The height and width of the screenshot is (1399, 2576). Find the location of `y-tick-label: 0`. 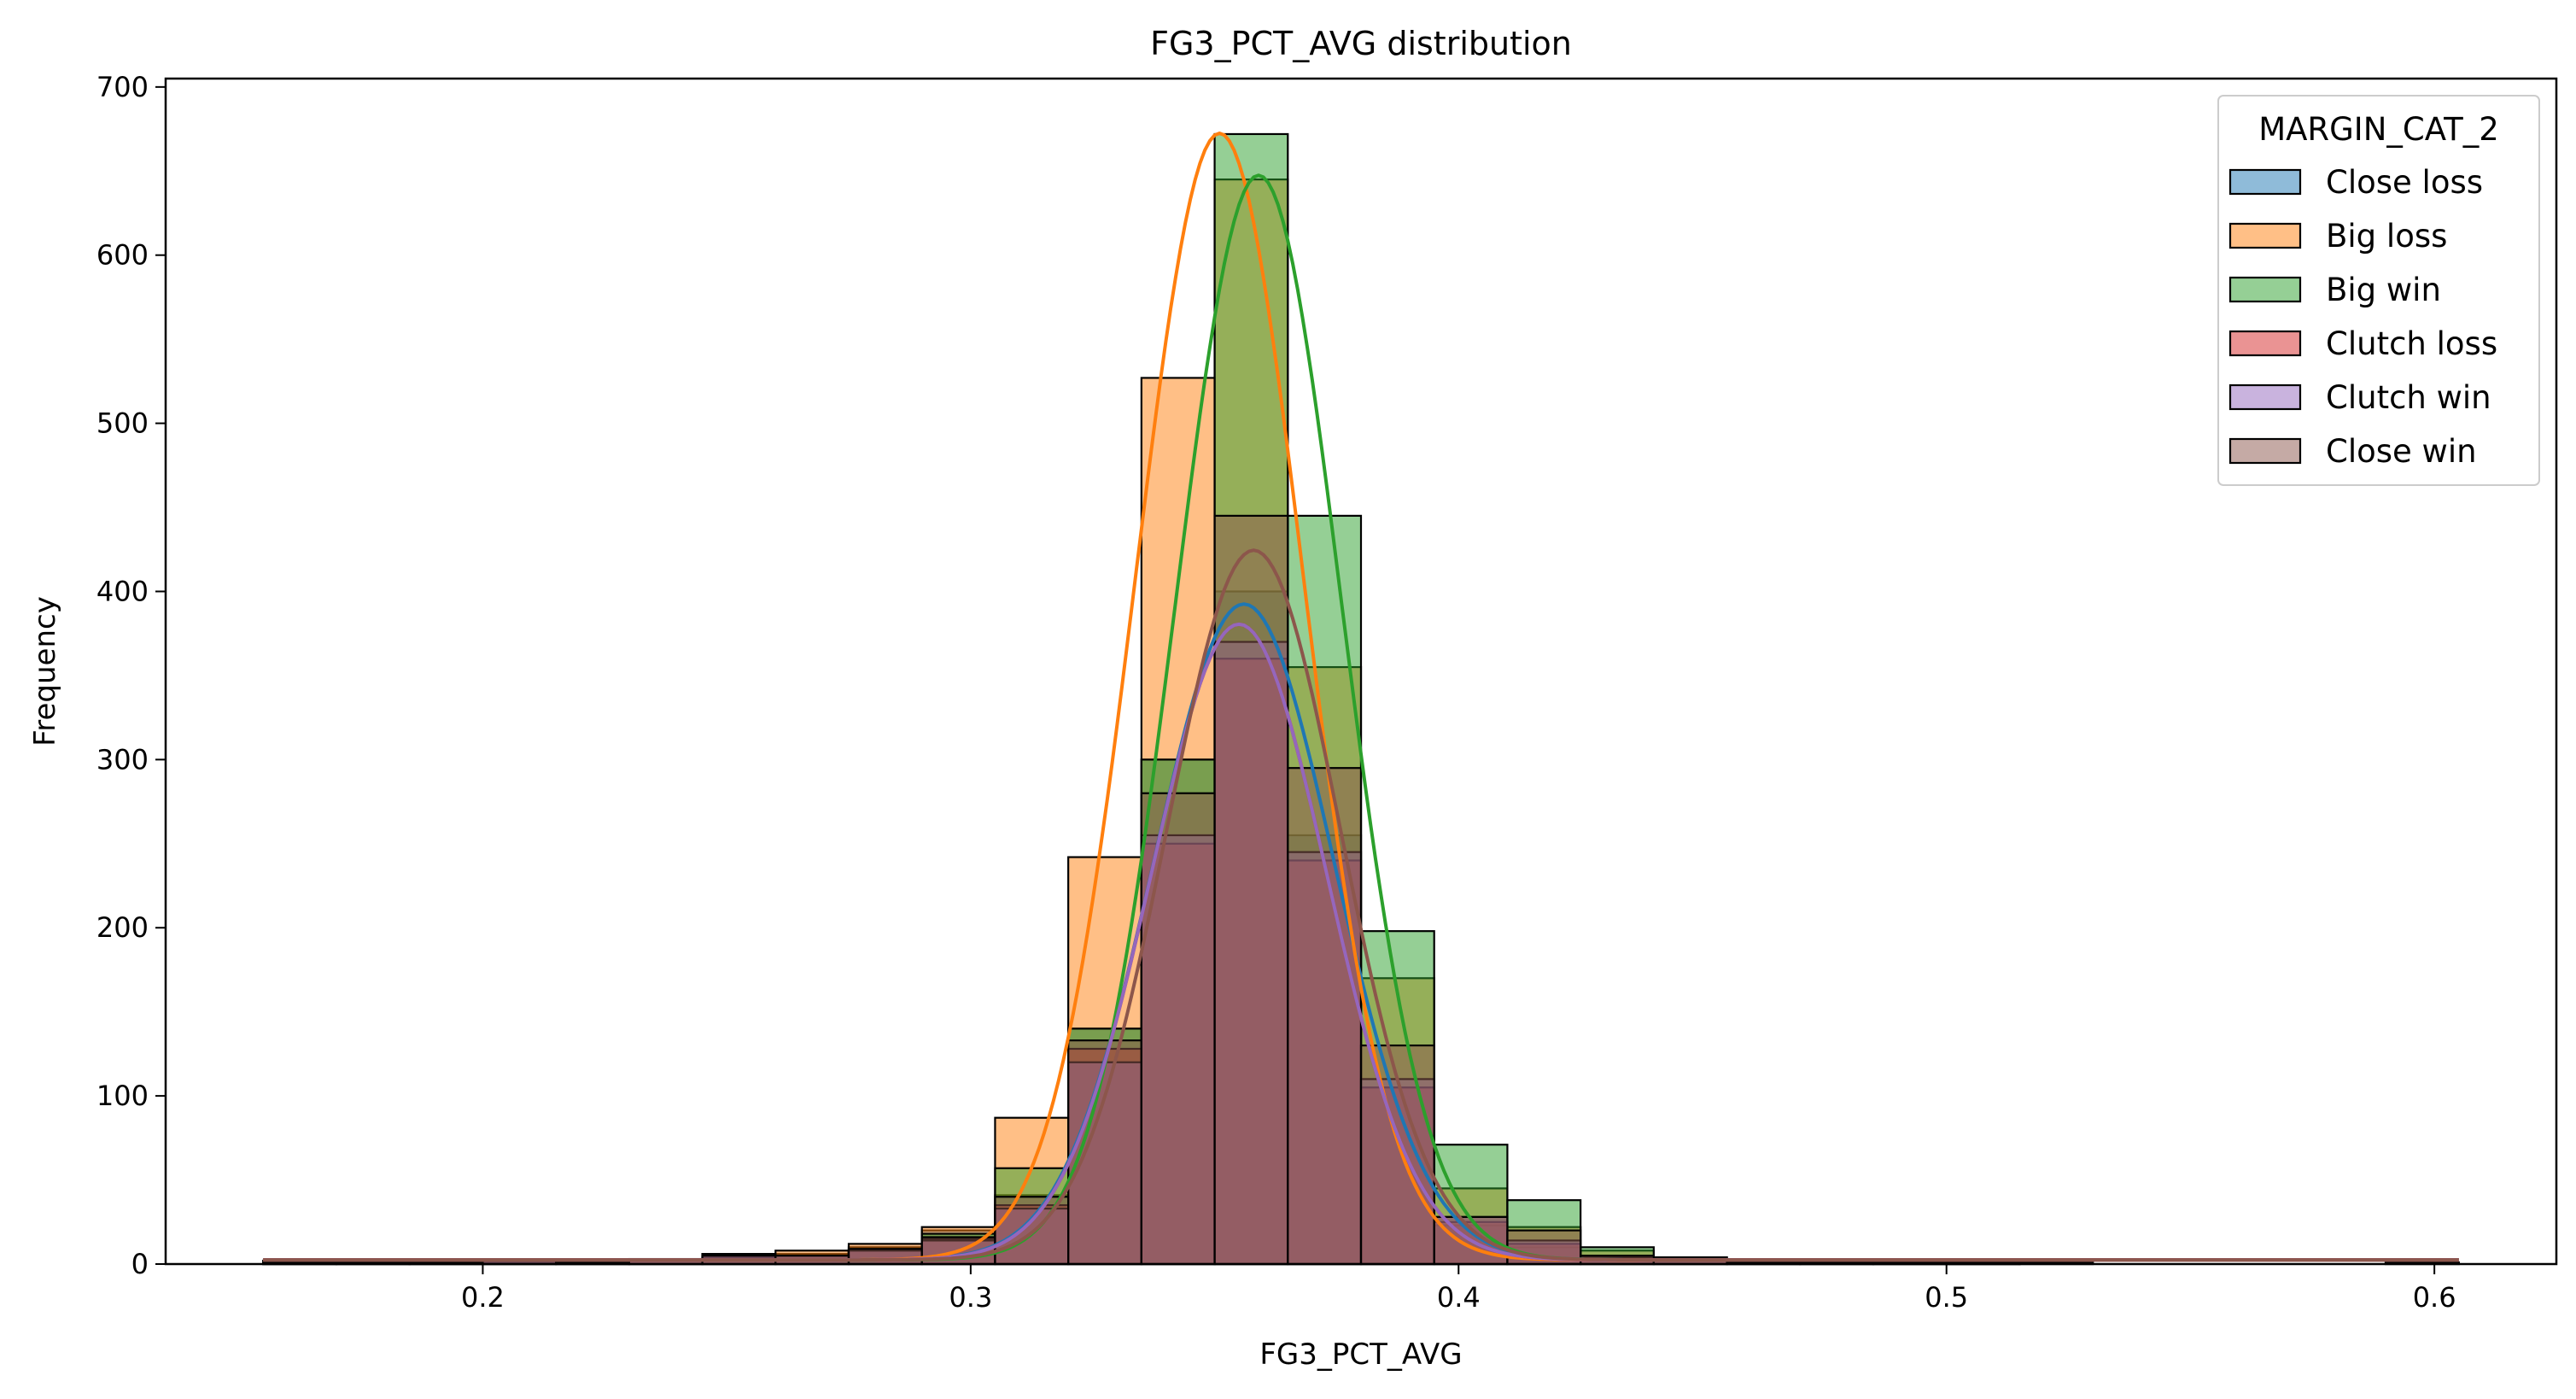

y-tick-label: 0 is located at coordinates (140, 1264).